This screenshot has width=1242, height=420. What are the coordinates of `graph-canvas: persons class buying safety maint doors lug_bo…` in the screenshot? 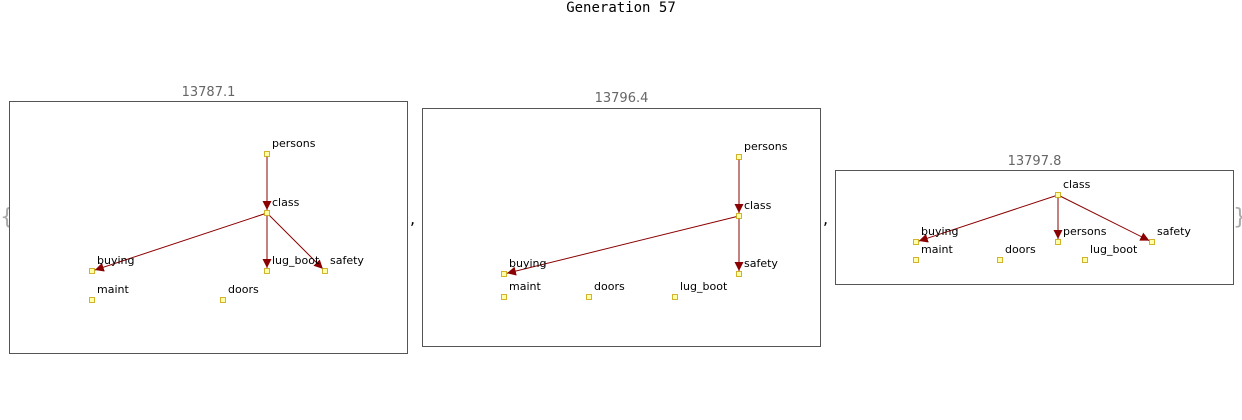 It's located at (644, 220).